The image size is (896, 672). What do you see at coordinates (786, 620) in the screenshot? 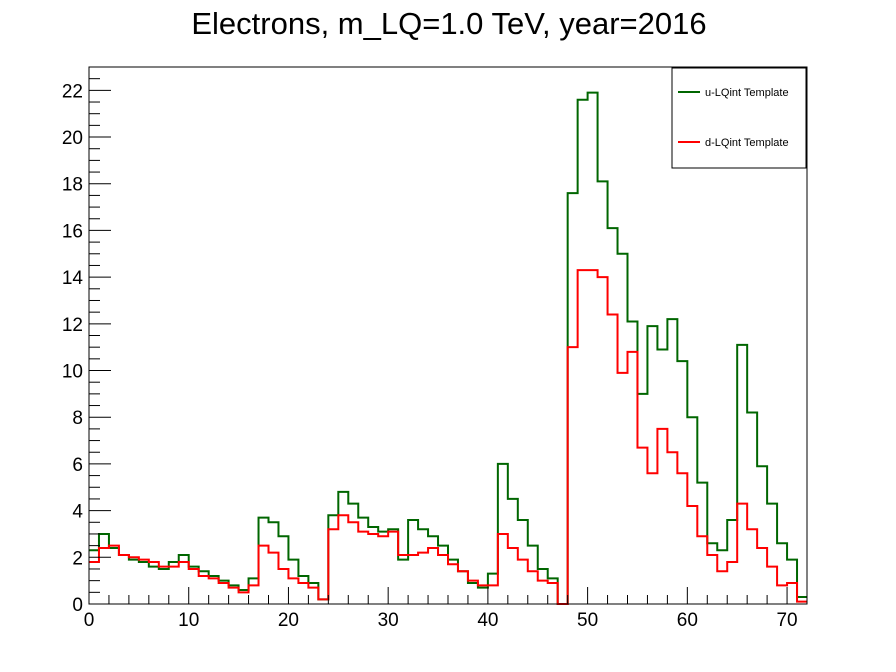
I see `x-tick-label: 70` at bounding box center [786, 620].